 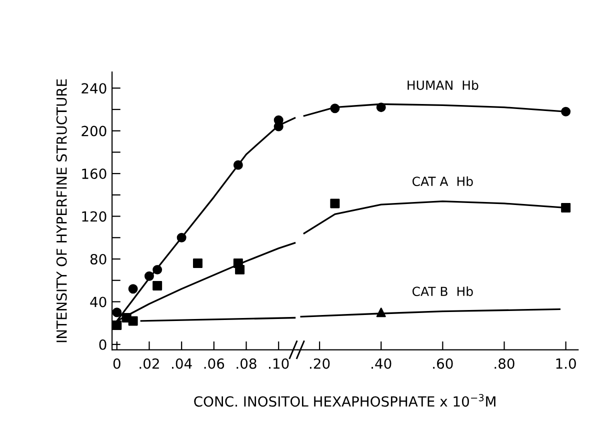 I want to click on y-tick-label: 200, so click(x=94, y=131).